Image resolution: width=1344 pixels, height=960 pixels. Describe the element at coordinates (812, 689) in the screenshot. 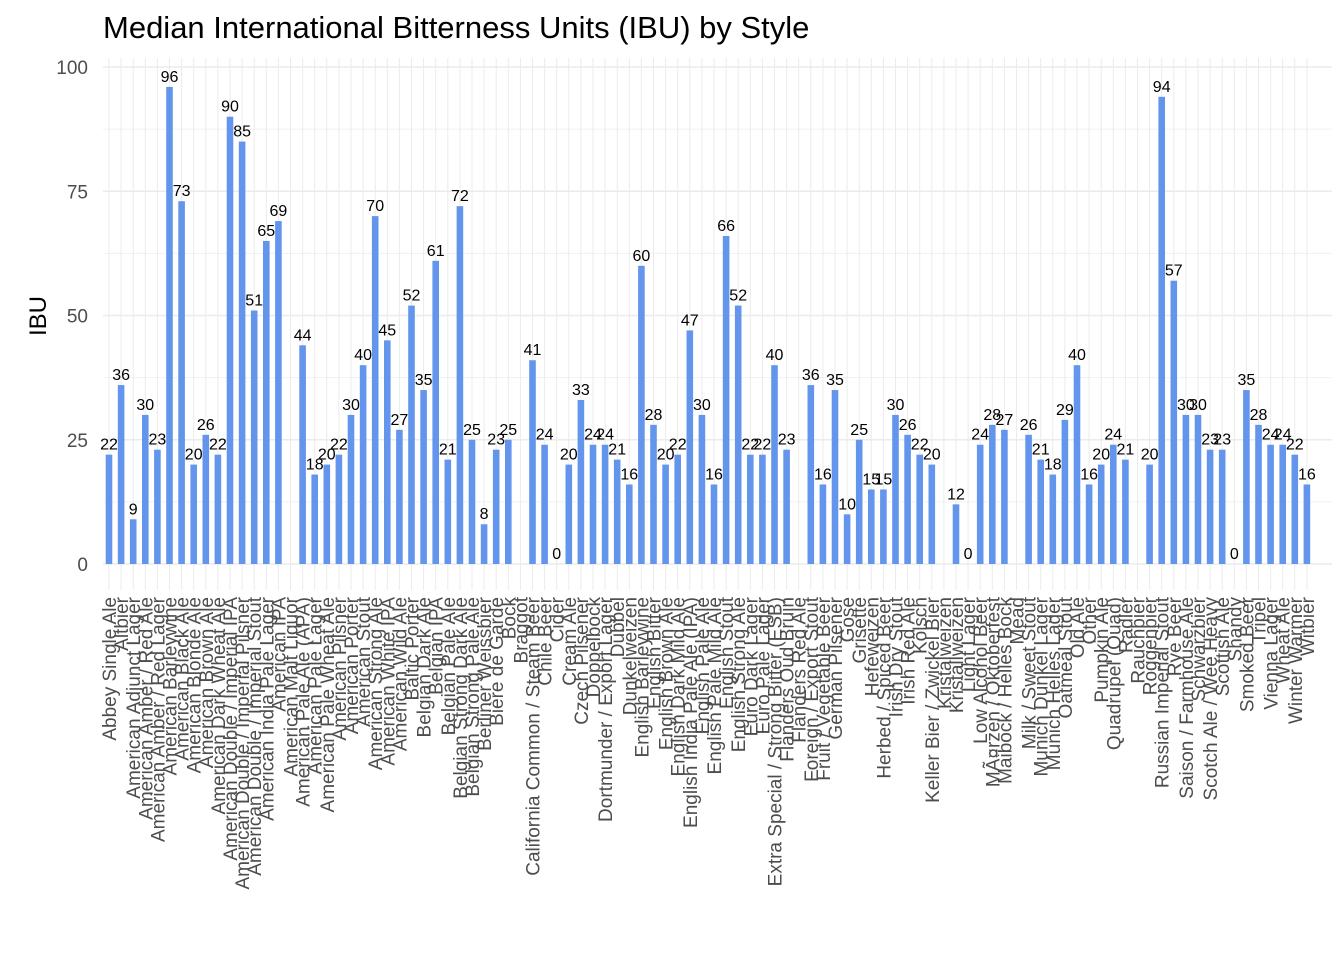

I see `x-tick-label: Foreign / Export Stout` at that location.